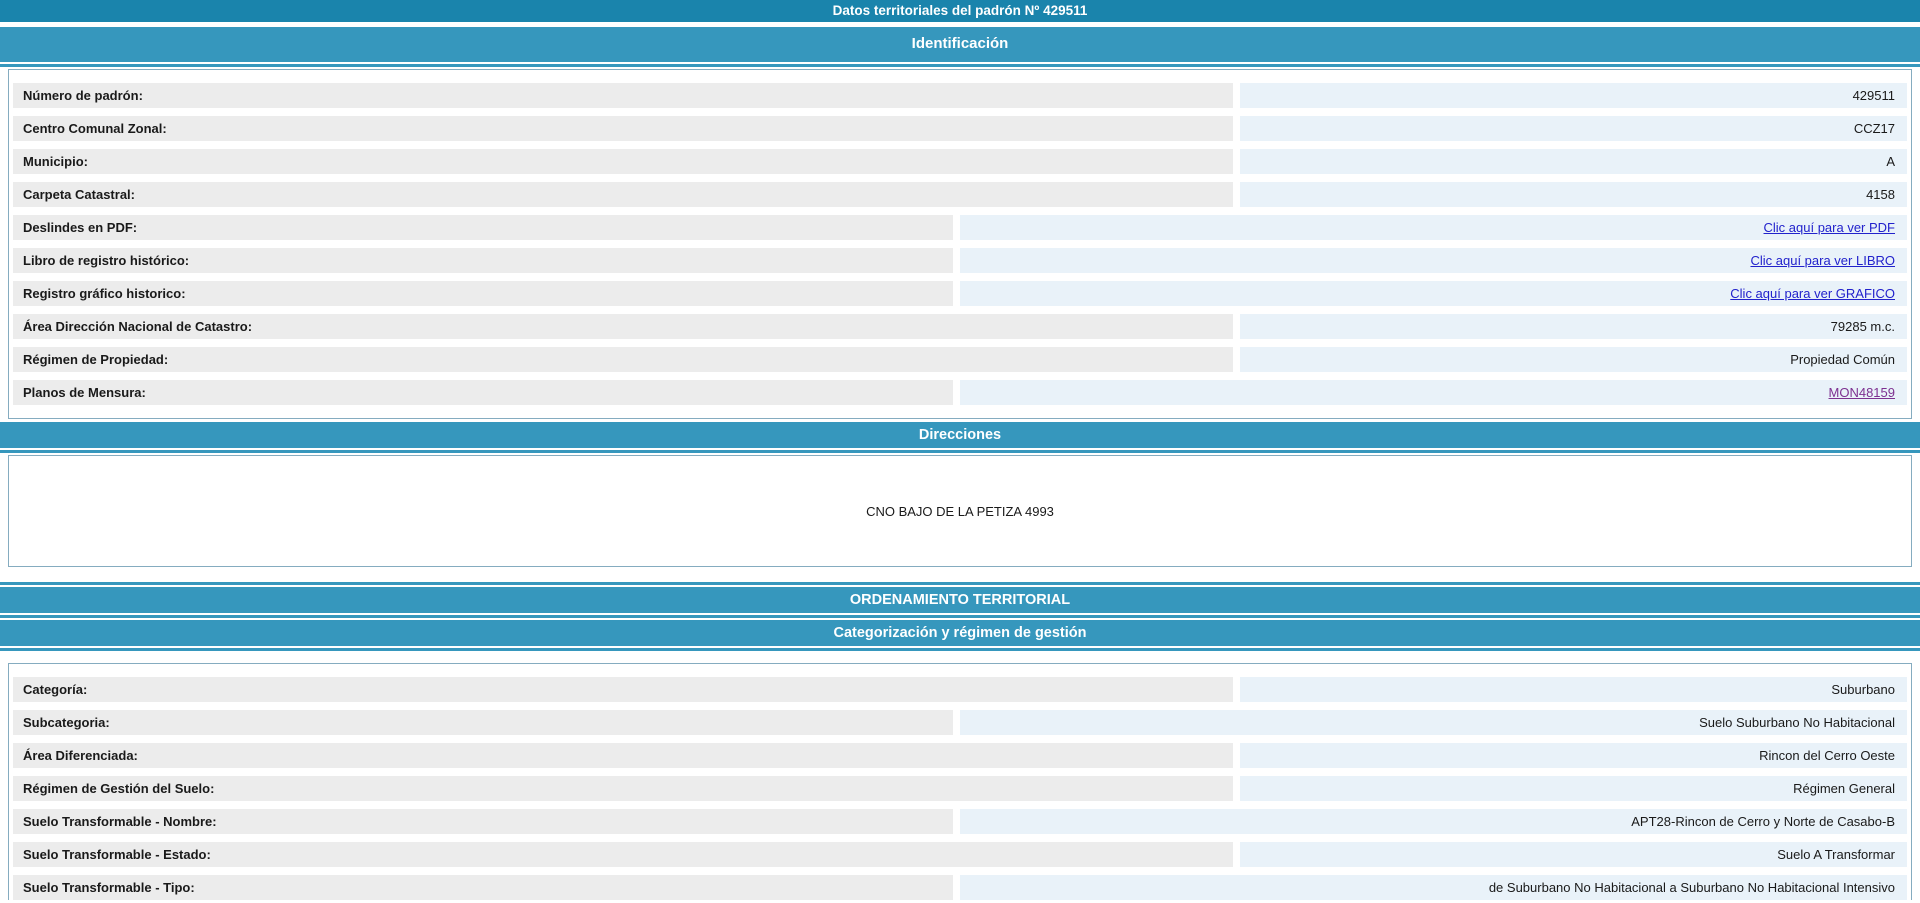  I want to click on link-registro-grafico-historico: Clic aquí para ver GRAFICO, so click(1812, 293).